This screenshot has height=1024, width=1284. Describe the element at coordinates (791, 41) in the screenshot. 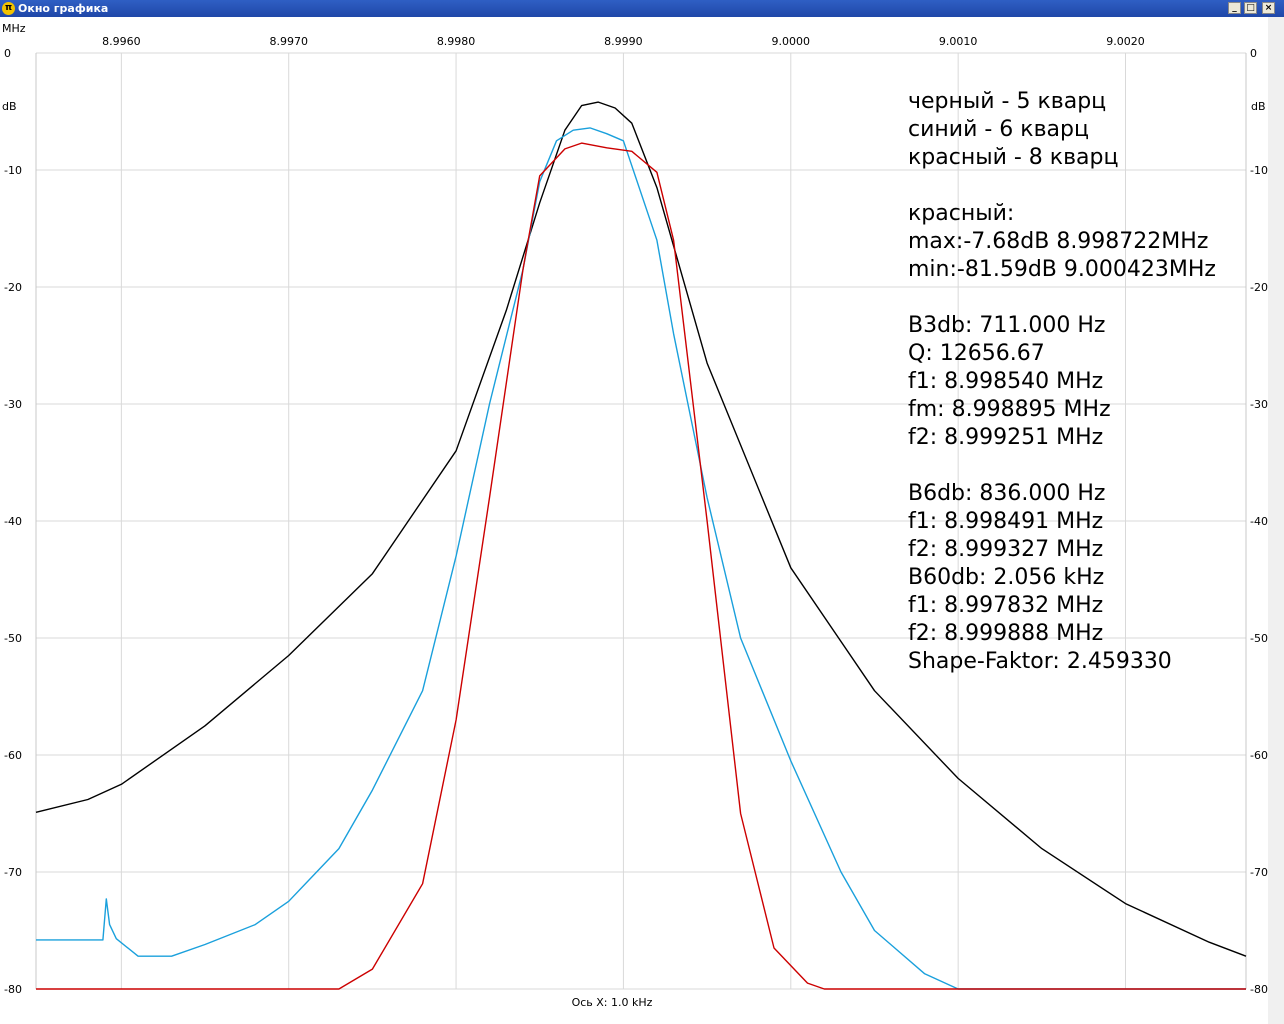

I see `x-tick-label: 9.0000` at that location.